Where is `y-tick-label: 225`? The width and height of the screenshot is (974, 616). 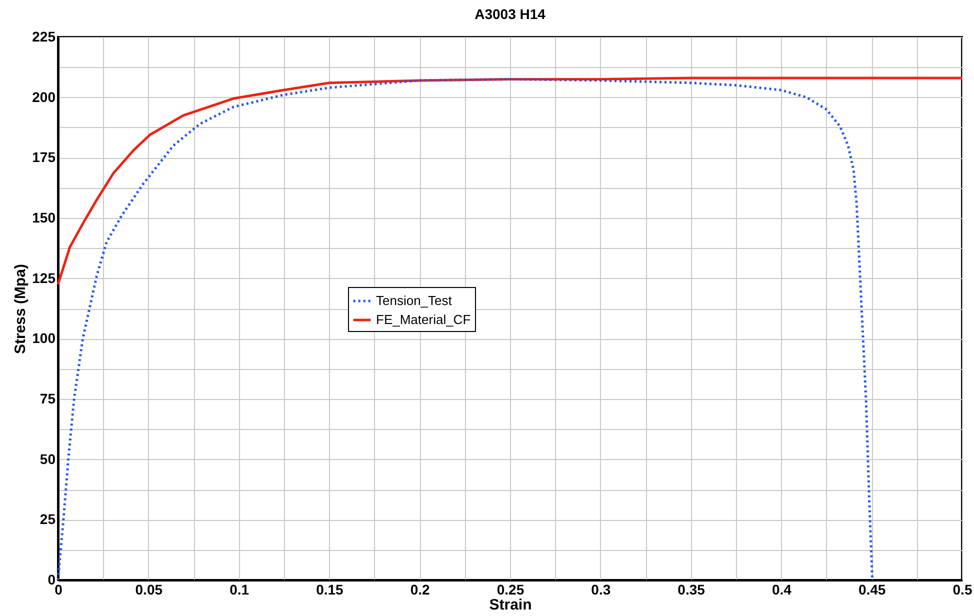 y-tick-label: 225 is located at coordinates (44, 36).